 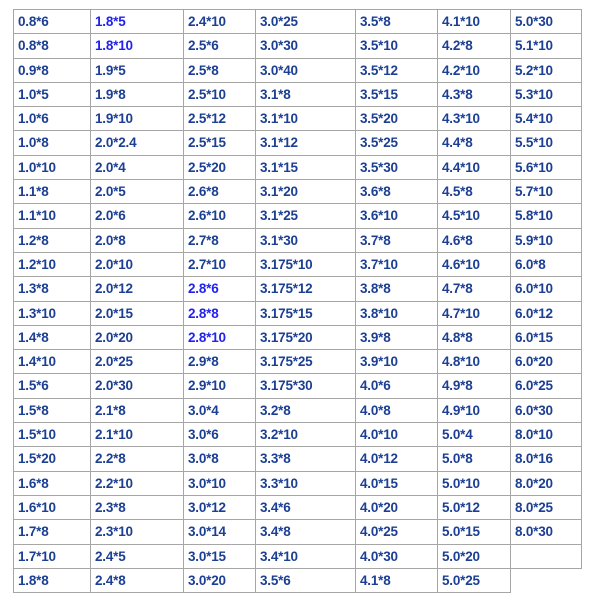 I want to click on table-cell: 2.0*15, so click(x=137, y=313).